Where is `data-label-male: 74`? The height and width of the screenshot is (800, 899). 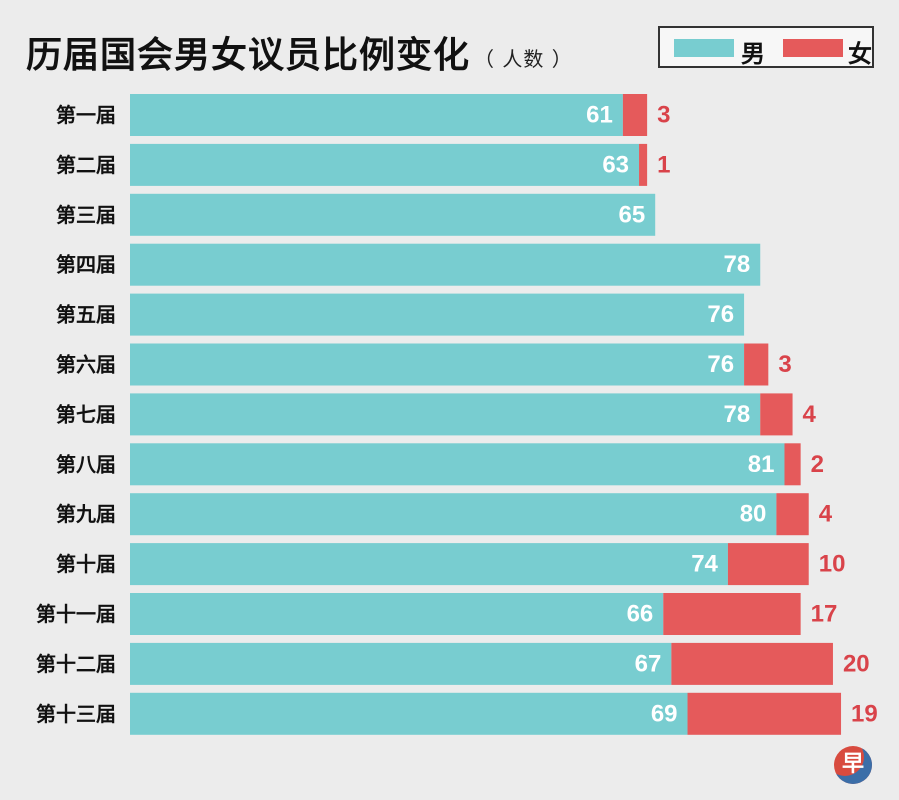
data-label-male: 74 is located at coordinates (704, 564).